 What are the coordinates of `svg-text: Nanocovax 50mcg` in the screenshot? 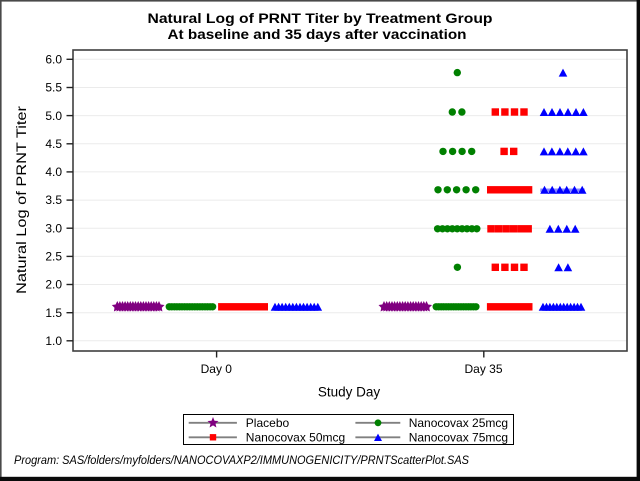 It's located at (295, 438).